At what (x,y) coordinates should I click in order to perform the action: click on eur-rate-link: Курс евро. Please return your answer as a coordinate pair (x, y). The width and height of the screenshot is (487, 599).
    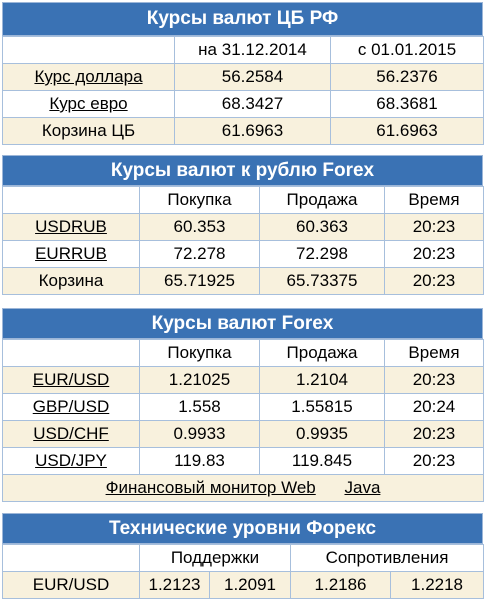
    Looking at the image, I should click on (88, 103).